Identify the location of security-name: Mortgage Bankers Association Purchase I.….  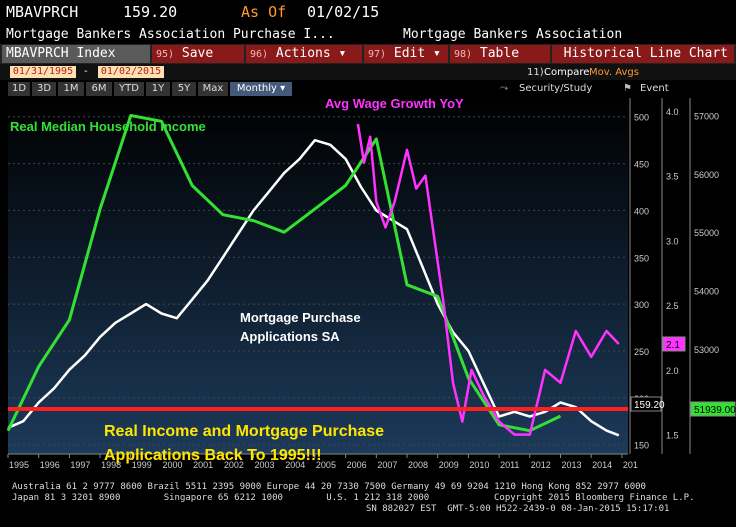
(170, 34).